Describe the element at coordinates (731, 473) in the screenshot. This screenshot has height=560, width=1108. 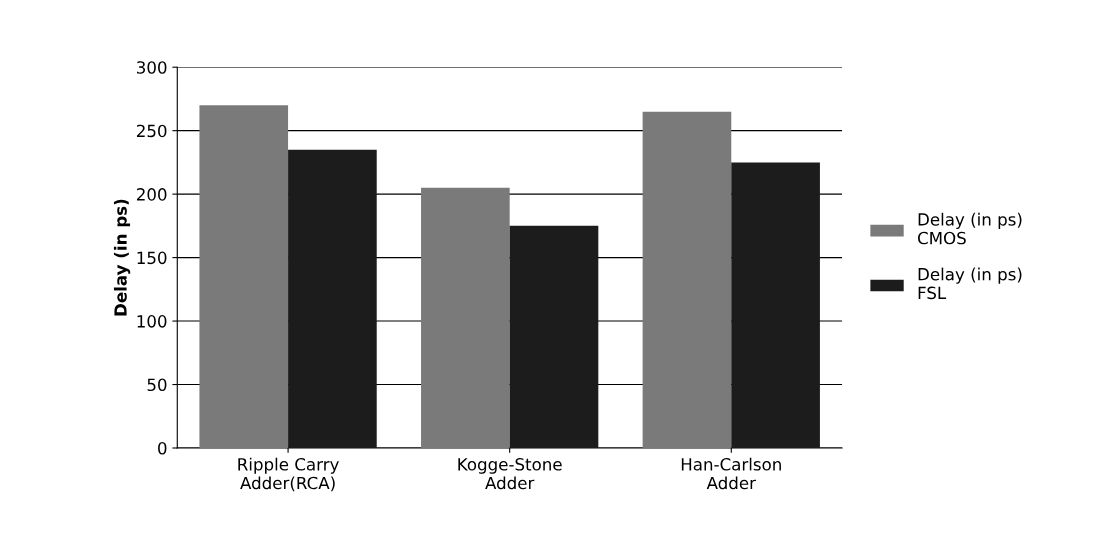
I see `x-tick-label: Han-Carlson Adder` at that location.